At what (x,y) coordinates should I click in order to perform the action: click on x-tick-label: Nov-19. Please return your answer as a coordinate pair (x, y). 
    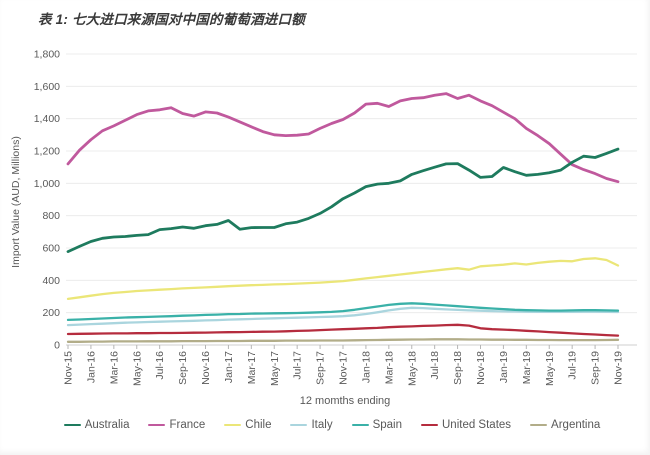
    Looking at the image, I should click on (619, 368).